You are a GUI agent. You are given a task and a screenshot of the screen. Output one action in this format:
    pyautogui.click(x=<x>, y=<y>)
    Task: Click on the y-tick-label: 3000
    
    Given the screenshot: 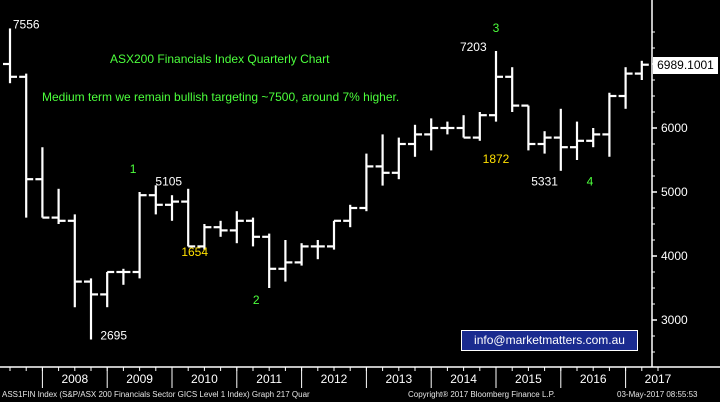 What is the action you would take?
    pyautogui.click(x=674, y=320)
    